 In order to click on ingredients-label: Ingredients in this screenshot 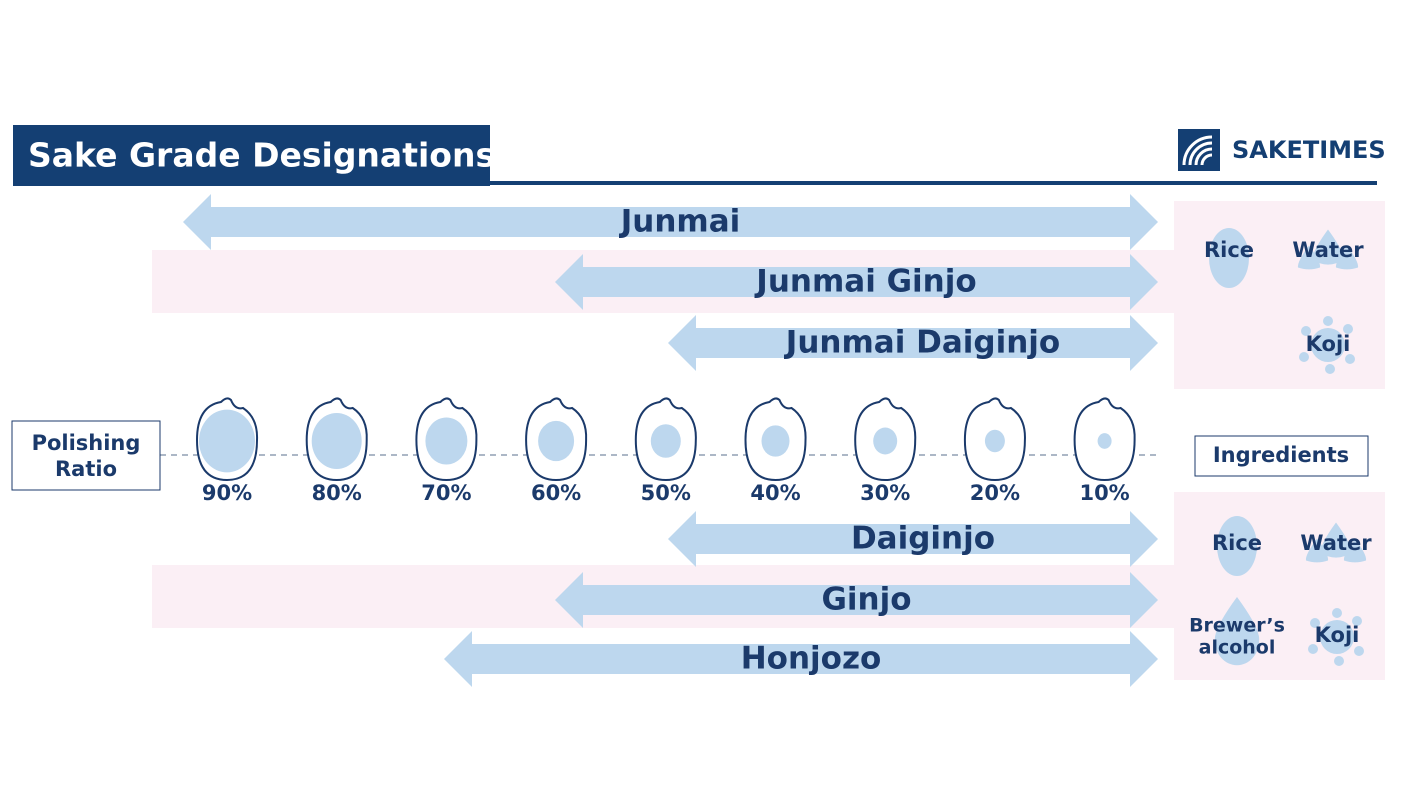, I will do `click(1281, 455)`.